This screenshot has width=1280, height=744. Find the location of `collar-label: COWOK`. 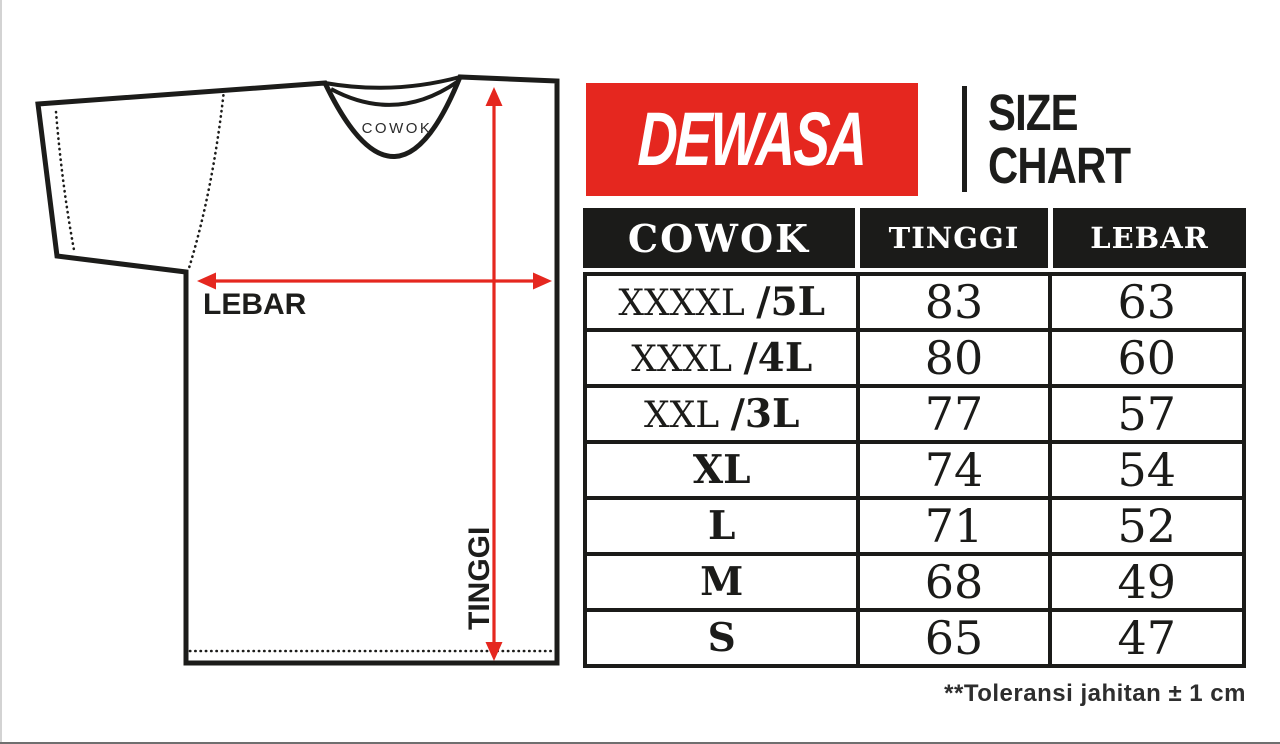

collar-label: COWOK is located at coordinates (397, 128).